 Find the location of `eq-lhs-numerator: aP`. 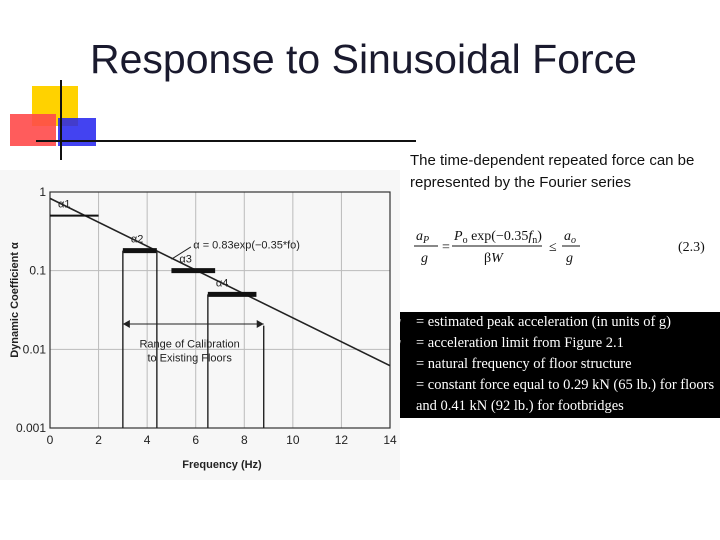

eq-lhs-numerator: aP is located at coordinates (422, 237).